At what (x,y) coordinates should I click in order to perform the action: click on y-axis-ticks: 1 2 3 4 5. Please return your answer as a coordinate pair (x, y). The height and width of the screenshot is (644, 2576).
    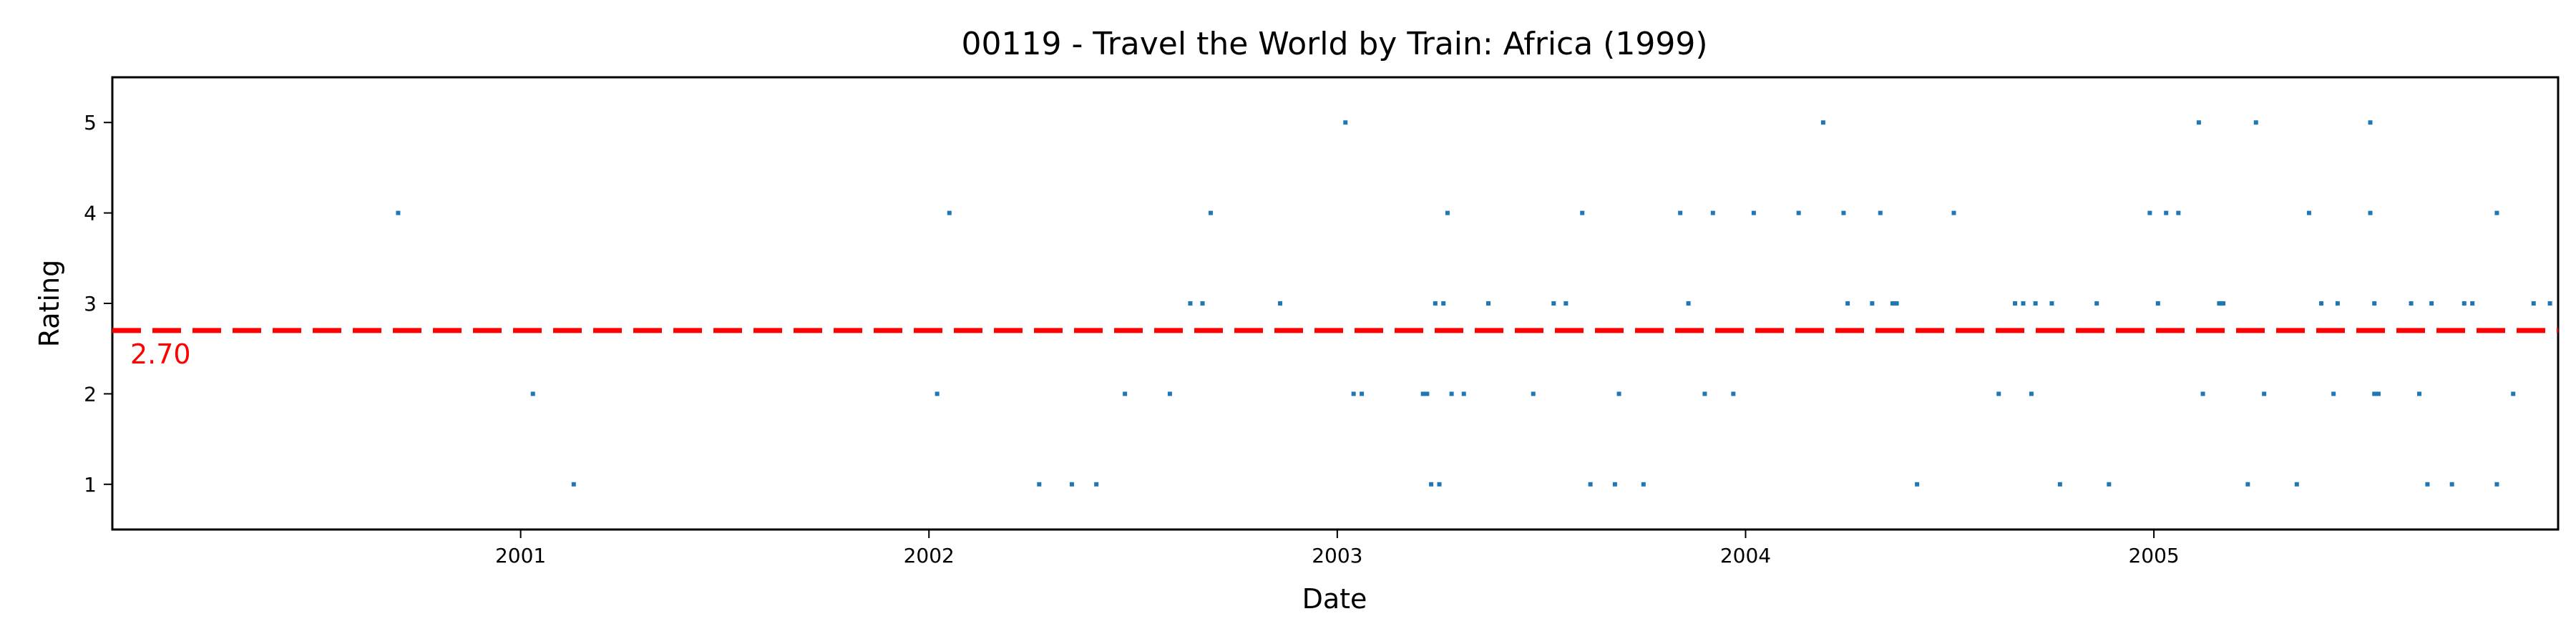
    Looking at the image, I should click on (98, 304).